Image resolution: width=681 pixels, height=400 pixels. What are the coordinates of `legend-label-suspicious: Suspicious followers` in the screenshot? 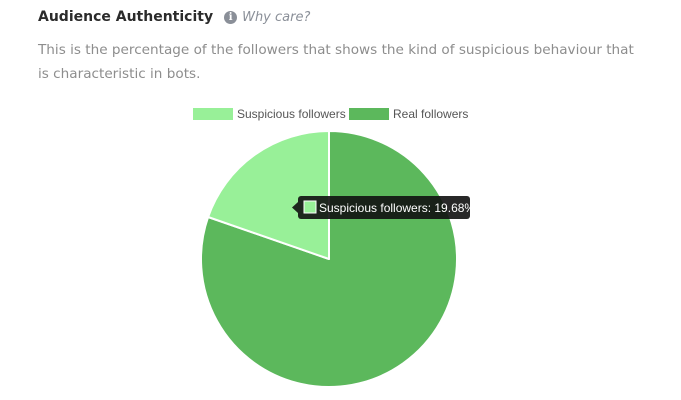 It's located at (291, 114).